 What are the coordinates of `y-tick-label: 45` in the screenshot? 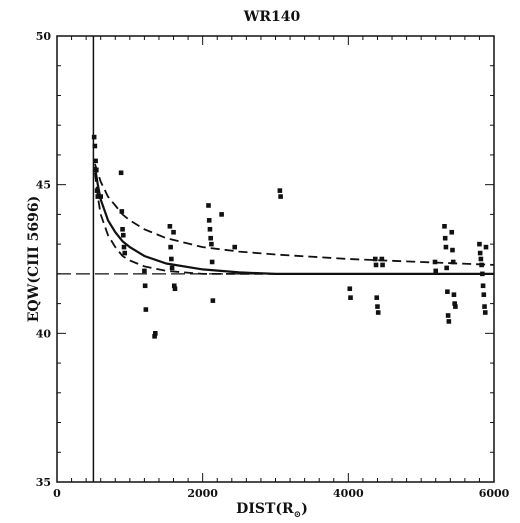 It's located at (43, 185).